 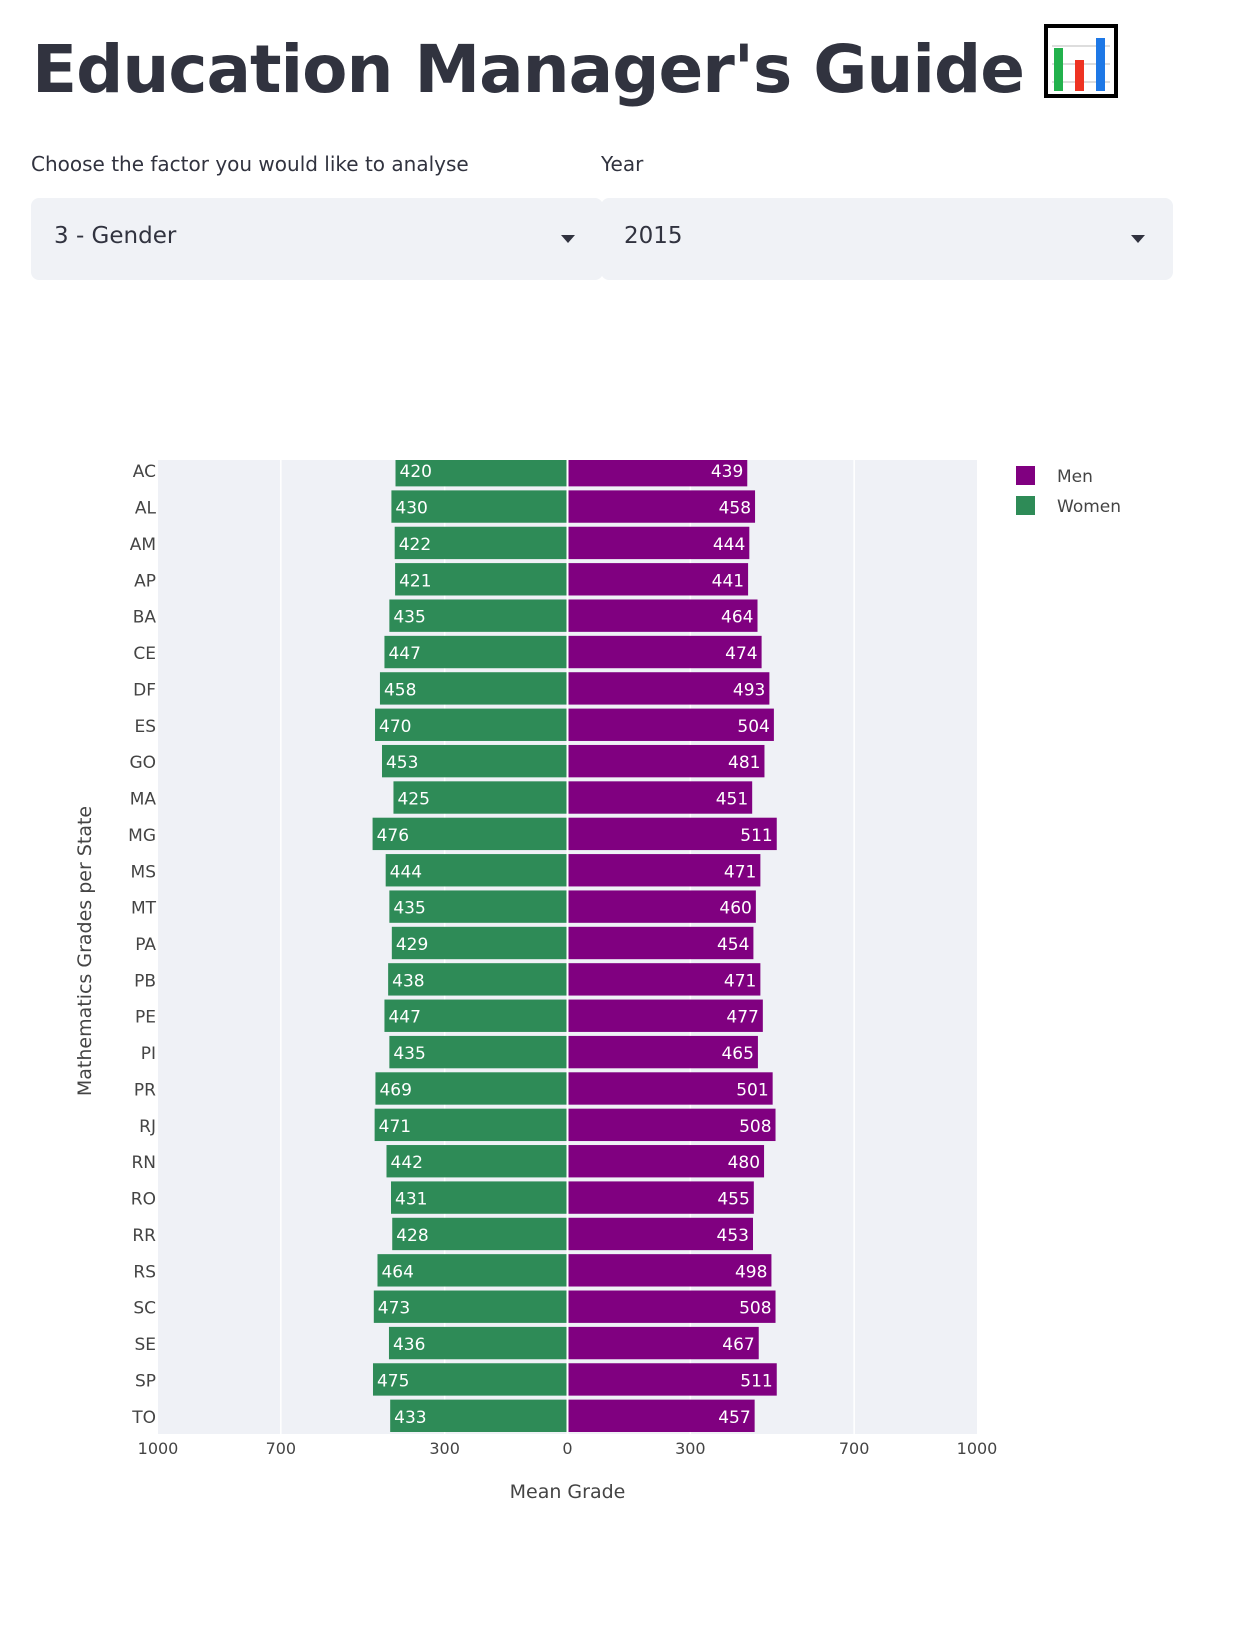 What do you see at coordinates (737, 1054) in the screenshot?
I see `data-label-men: 465` at bounding box center [737, 1054].